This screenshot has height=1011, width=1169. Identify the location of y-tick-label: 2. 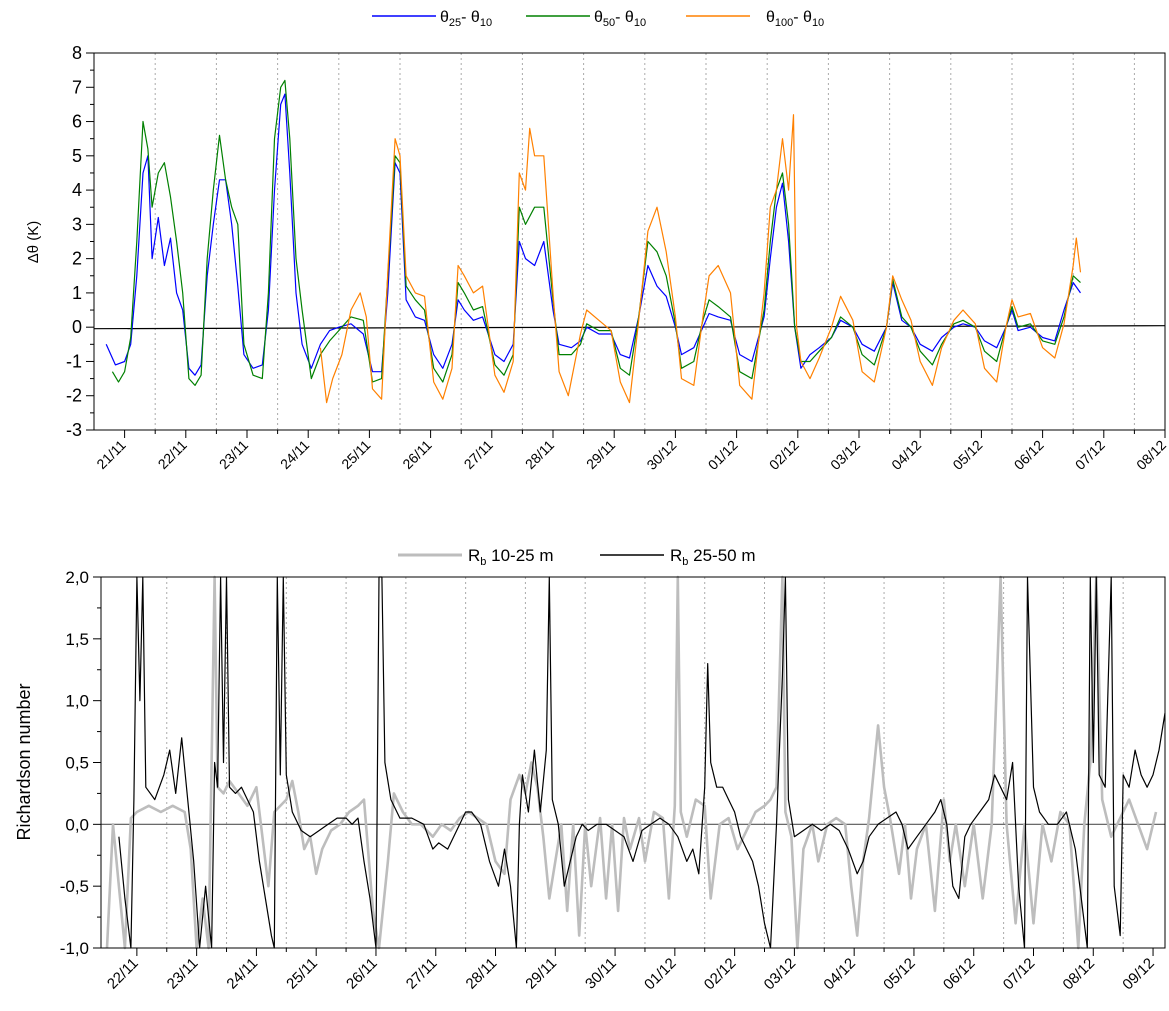
(77, 259).